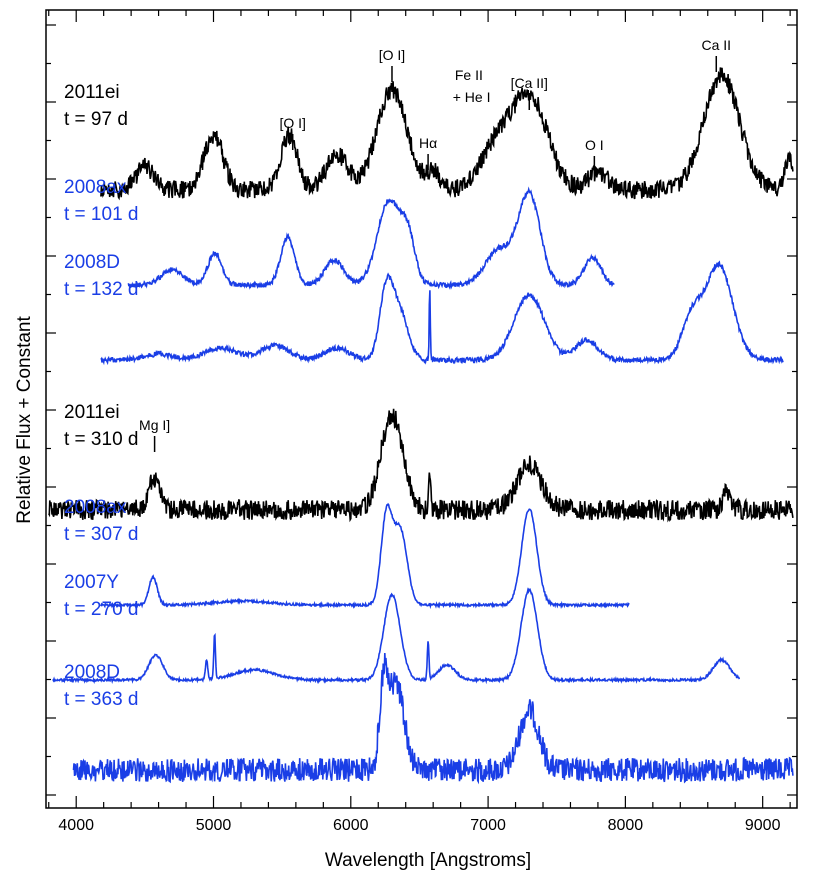 The height and width of the screenshot is (885, 822). Describe the element at coordinates (594, 145) in the screenshot. I see `line-id-label: O I` at that location.